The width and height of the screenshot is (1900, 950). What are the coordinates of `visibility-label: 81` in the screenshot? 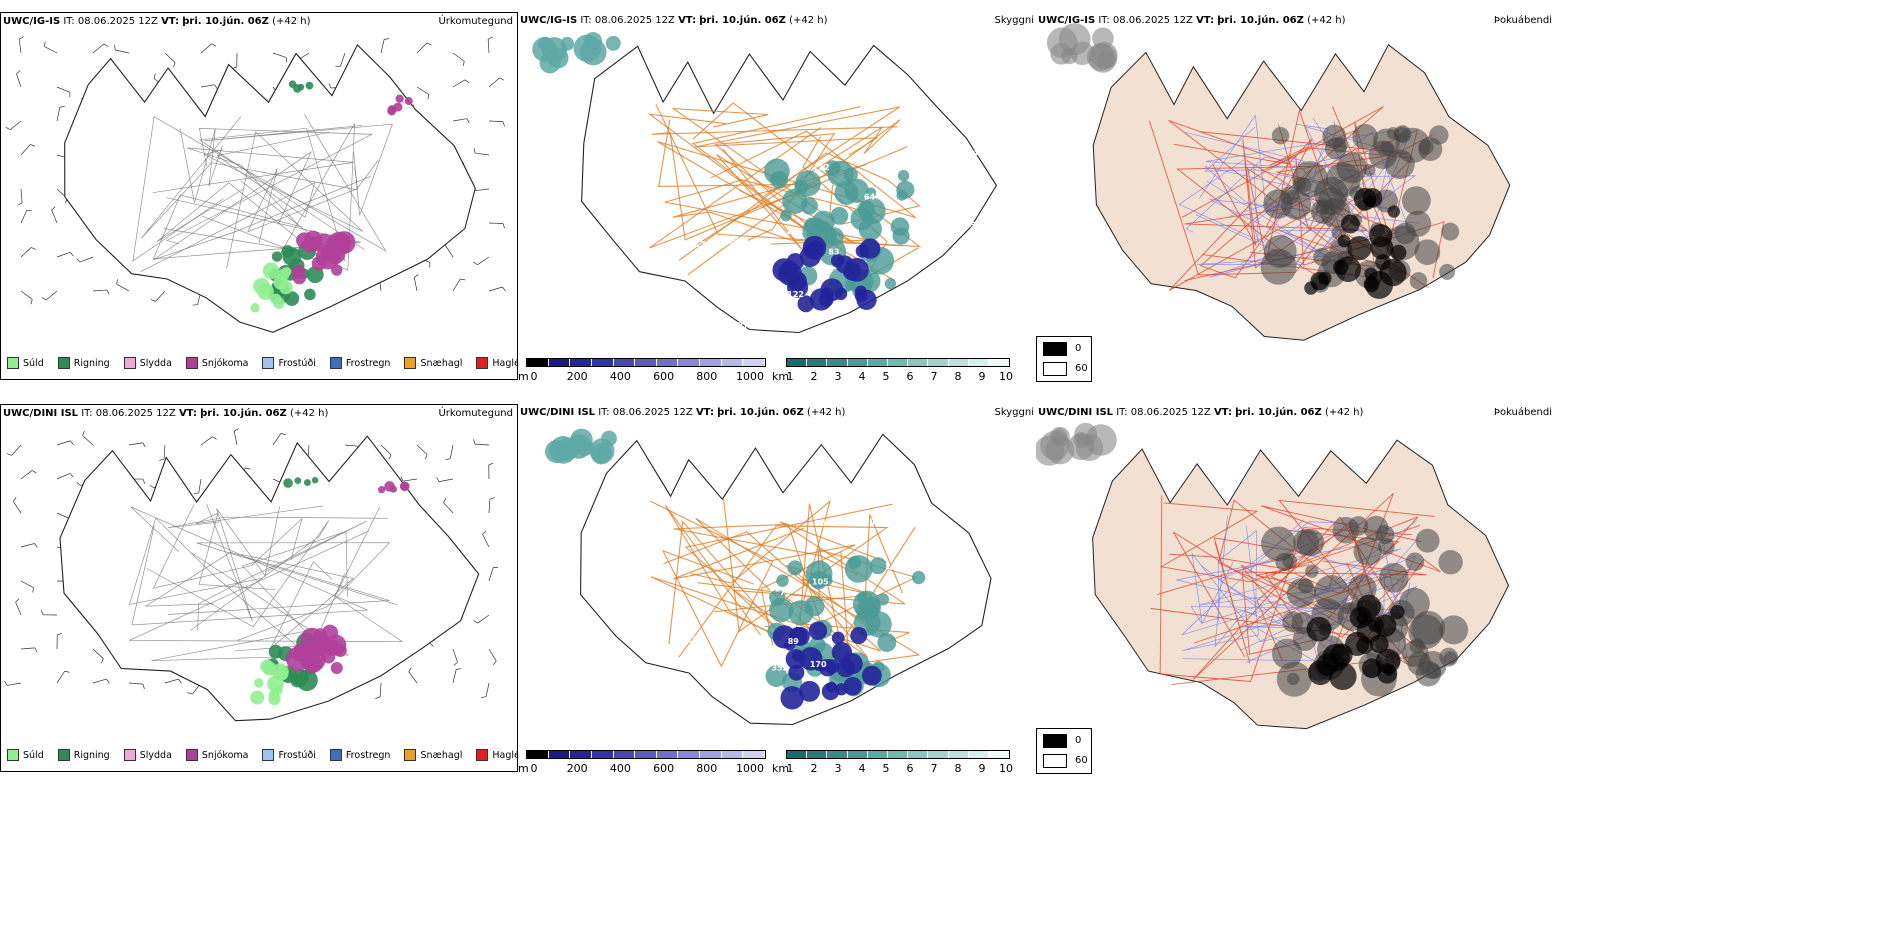 It's located at (760, 260).